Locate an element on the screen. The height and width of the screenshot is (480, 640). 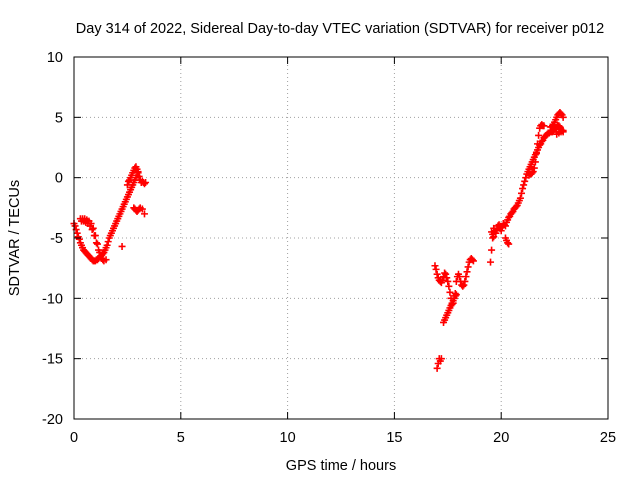
x-tick-label: 0 is located at coordinates (74, 438).